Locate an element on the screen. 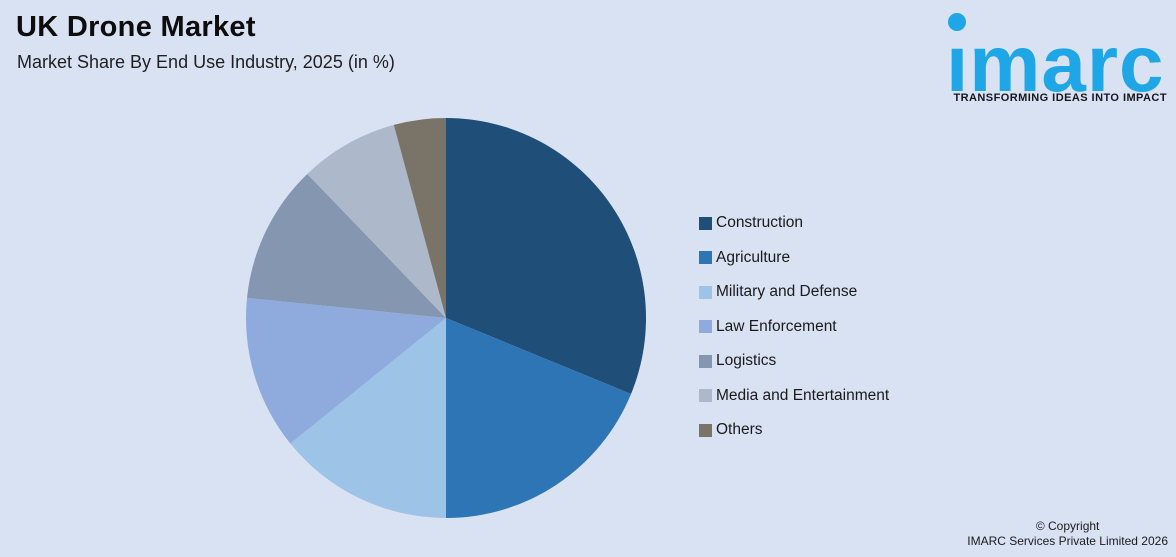 This screenshot has height=557, width=1176. legend-label: Media and Entertainment is located at coordinates (803, 395).